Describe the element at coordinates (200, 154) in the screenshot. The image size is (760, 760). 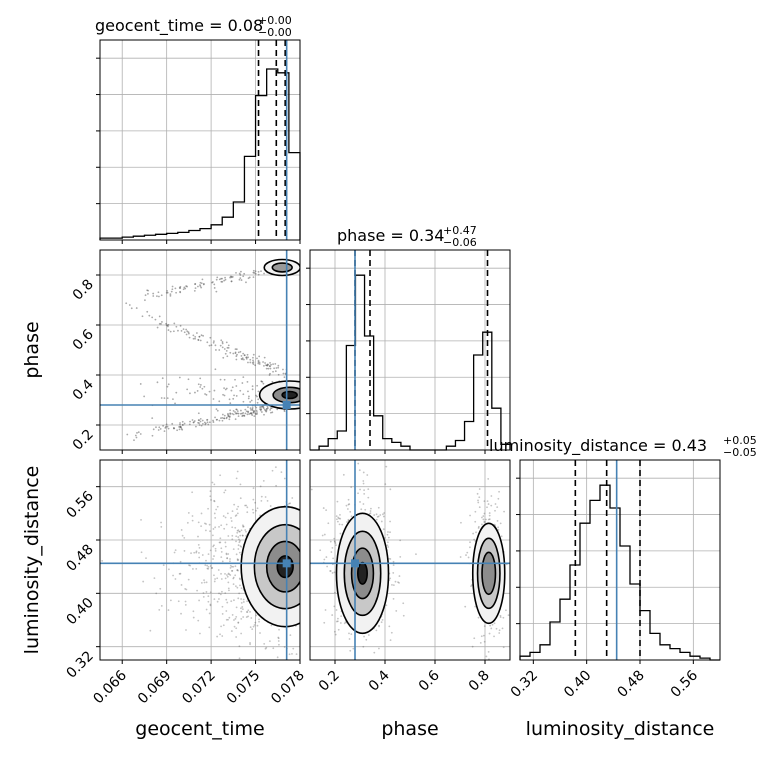
I see `histogram-step` at that location.